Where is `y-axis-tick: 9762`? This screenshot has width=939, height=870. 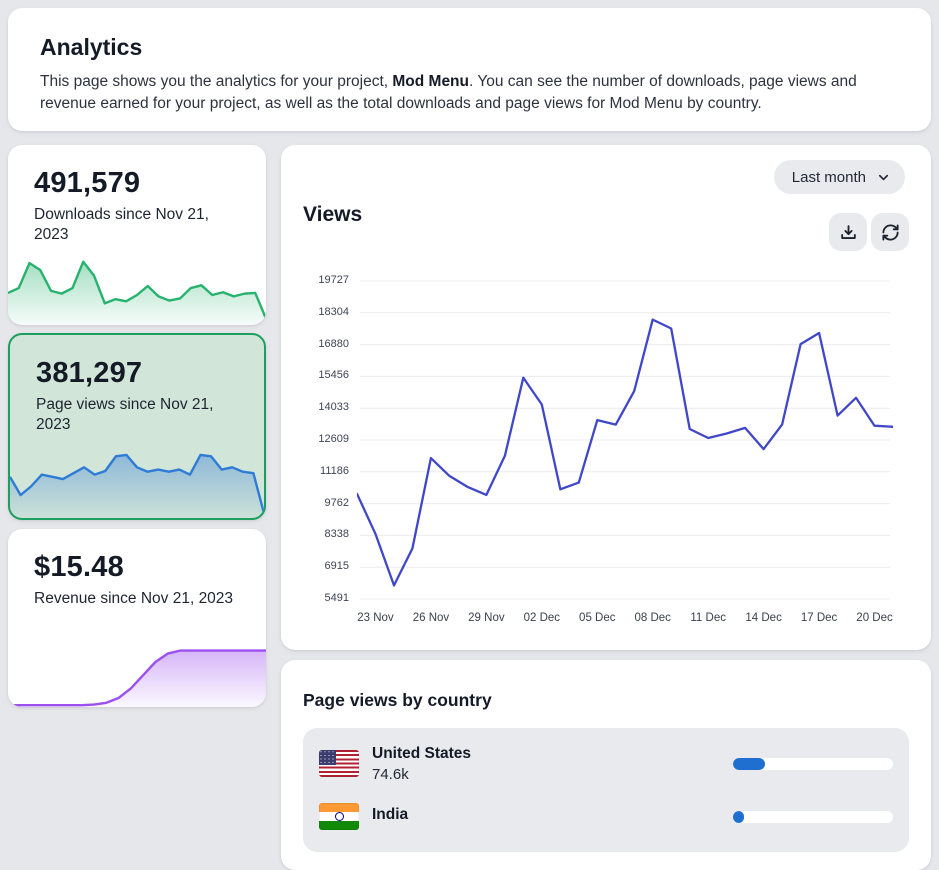
y-axis-tick: 9762 is located at coordinates (336, 502).